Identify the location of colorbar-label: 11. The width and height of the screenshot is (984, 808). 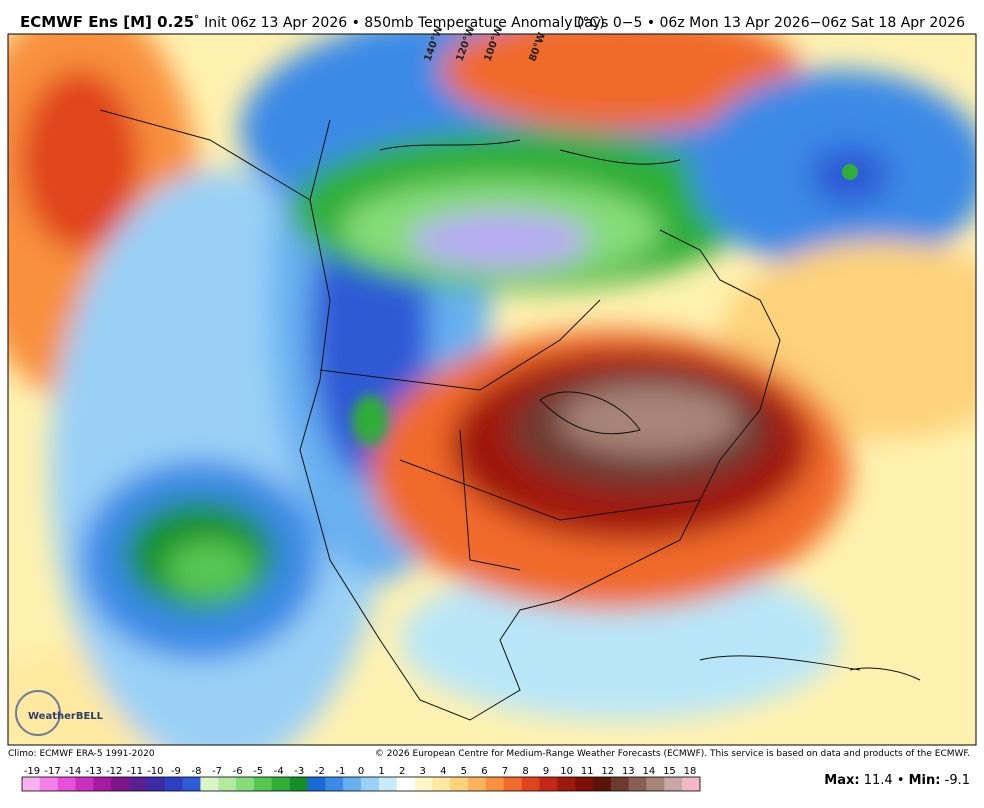
(587, 771).